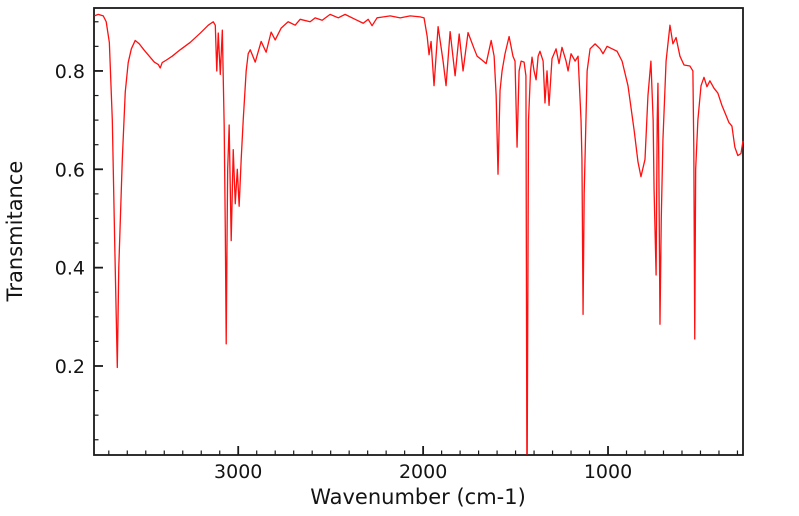 This screenshot has width=799, height=516. Describe the element at coordinates (423, 472) in the screenshot. I see `x-tick-label: 2000` at that location.